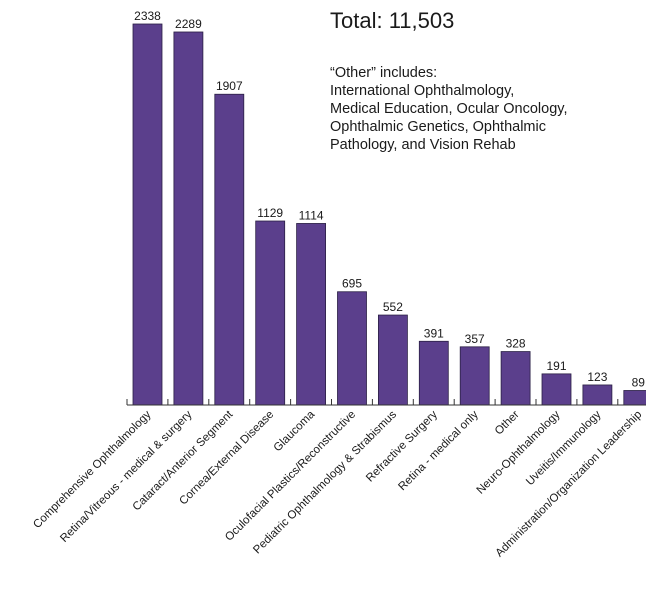 This screenshot has width=646, height=590. I want to click on category-label: Refractive Surgery, so click(402, 446).